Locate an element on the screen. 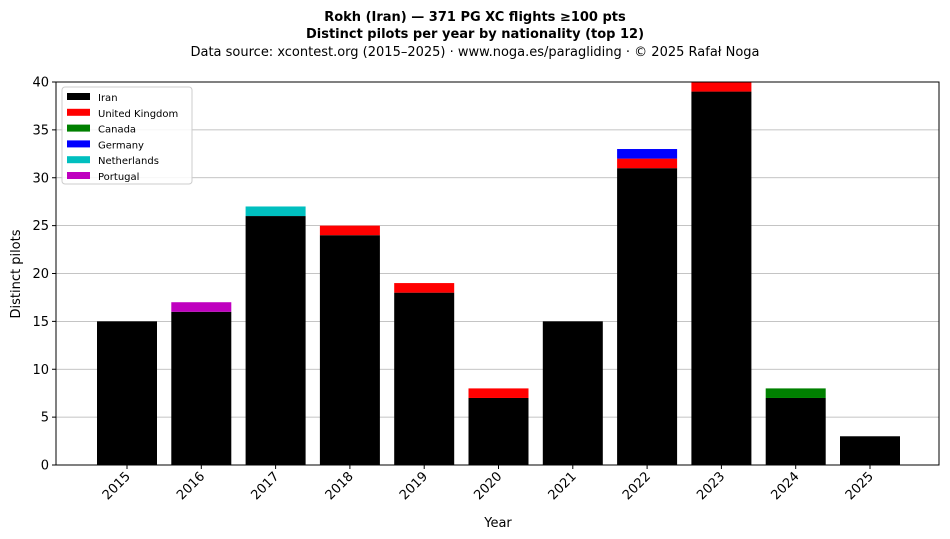  y-tick-label: 0 is located at coordinates (45, 466).